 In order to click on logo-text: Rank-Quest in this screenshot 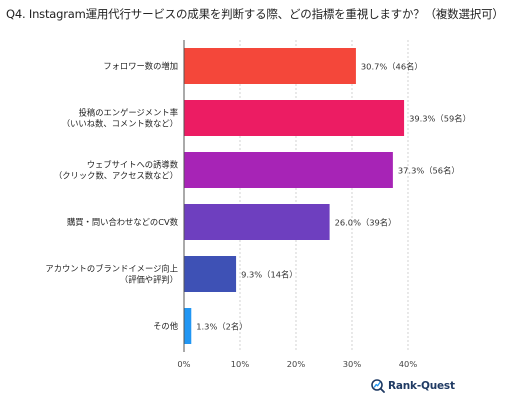, I will do `click(421, 386)`.